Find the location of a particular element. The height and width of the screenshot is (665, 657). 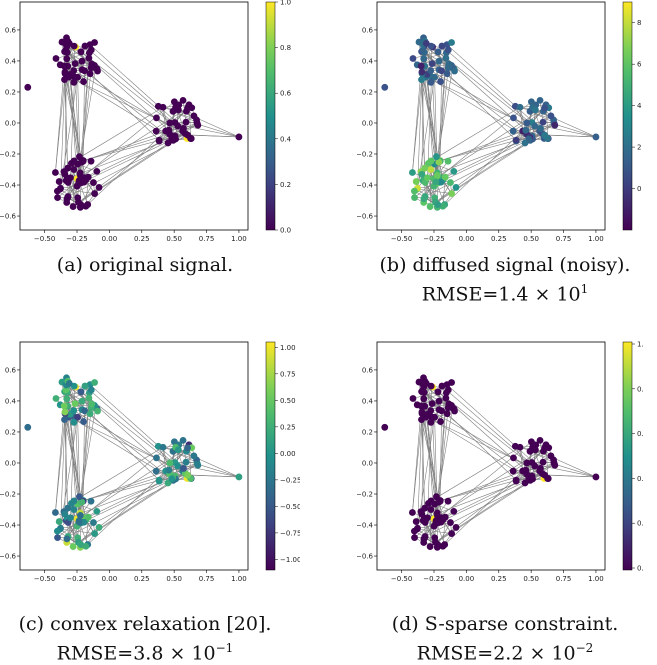

y-tick-label: −0.2 is located at coordinates (365, 155).